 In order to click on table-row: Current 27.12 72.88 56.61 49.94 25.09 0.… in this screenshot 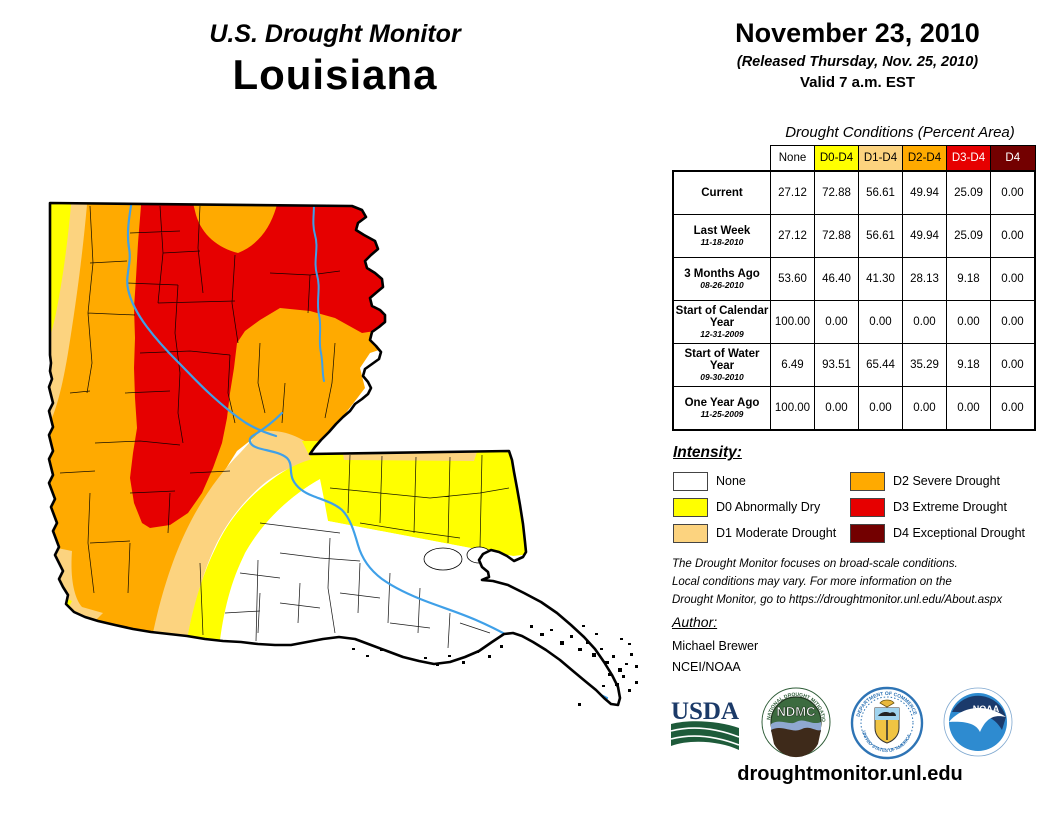, I will do `click(854, 192)`.